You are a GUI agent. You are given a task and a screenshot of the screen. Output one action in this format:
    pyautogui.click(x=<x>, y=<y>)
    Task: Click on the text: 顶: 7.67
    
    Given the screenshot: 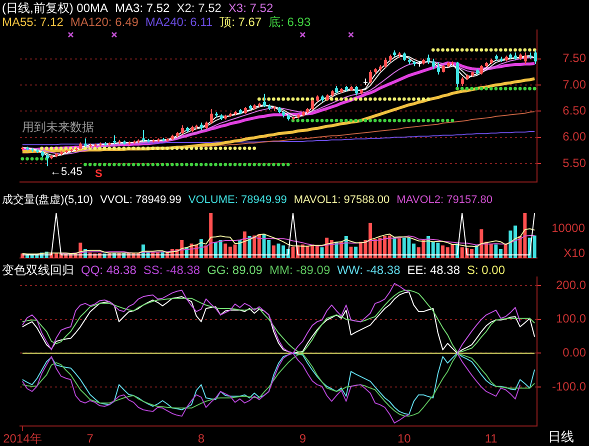 What is the action you would take?
    pyautogui.click(x=241, y=22)
    